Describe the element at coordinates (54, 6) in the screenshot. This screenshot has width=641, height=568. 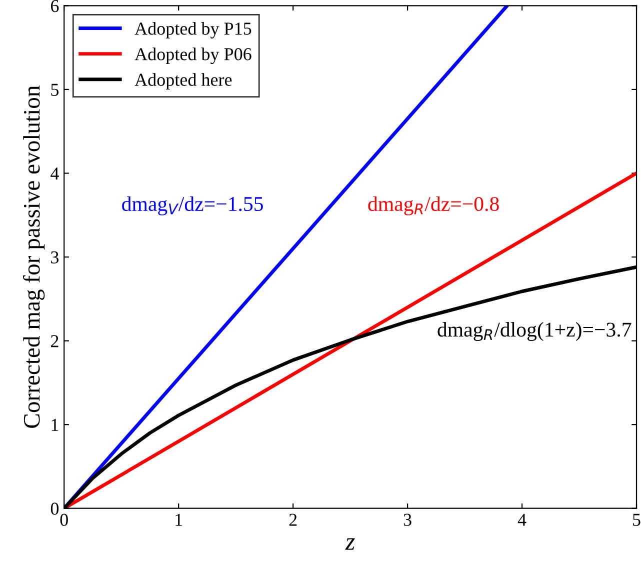
I see `y-tick-label: 6` at that location.